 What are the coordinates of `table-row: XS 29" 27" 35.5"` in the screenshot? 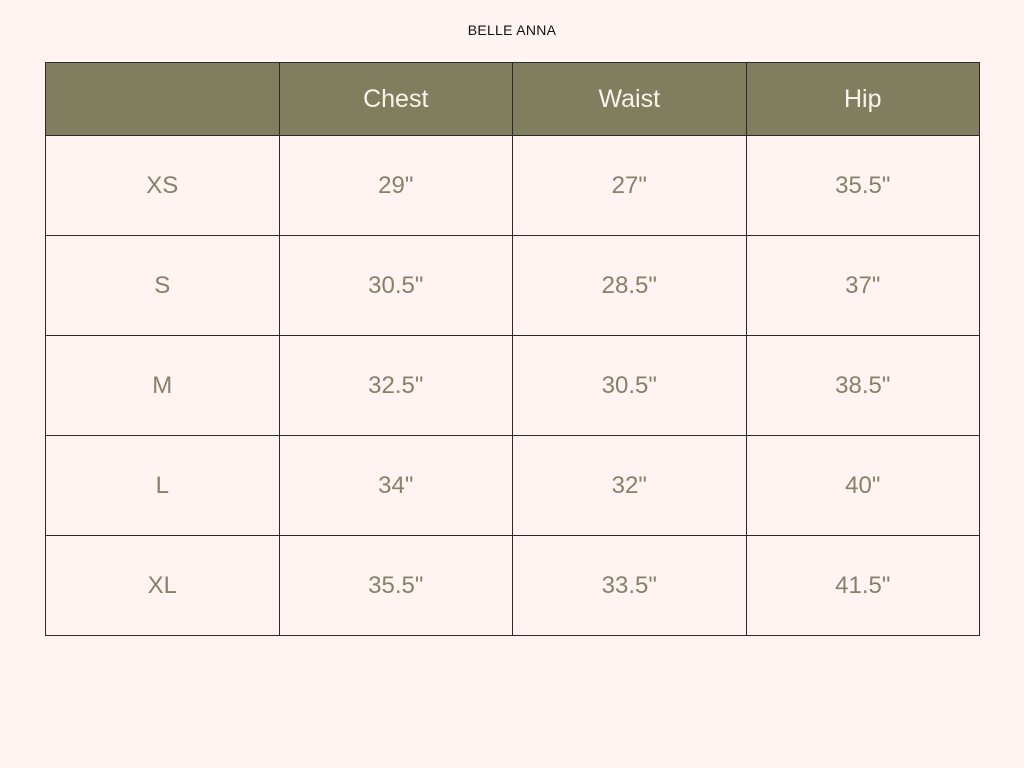 It's located at (512, 185).